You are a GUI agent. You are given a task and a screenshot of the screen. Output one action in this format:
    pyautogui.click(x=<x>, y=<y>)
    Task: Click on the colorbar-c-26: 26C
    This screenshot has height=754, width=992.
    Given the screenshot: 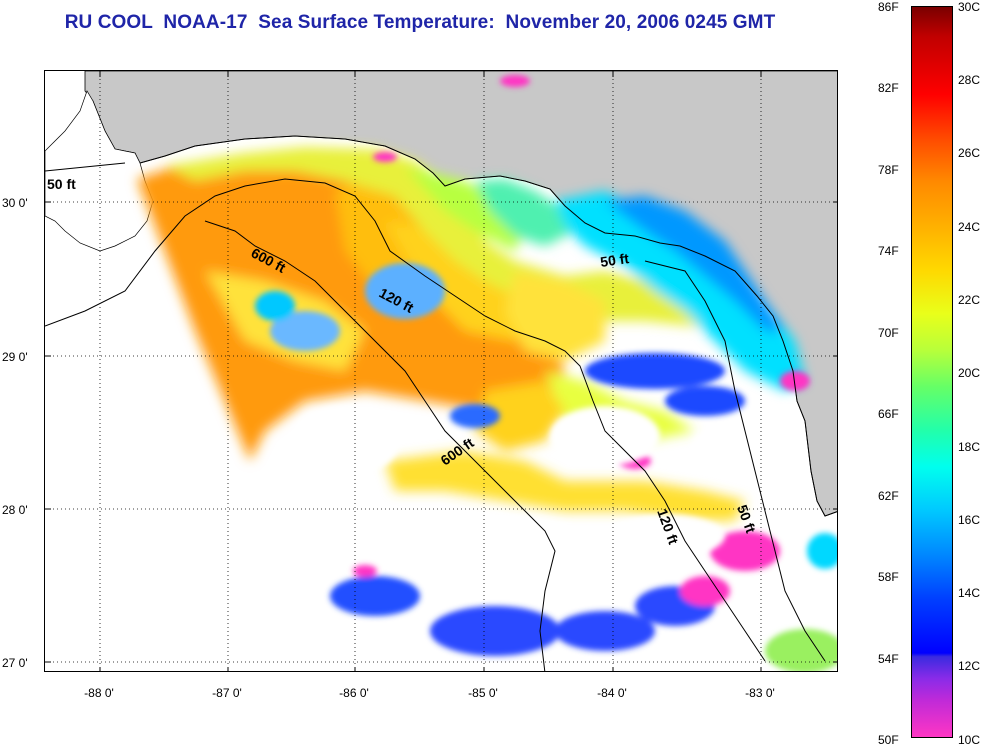 What is the action you would take?
    pyautogui.click(x=969, y=153)
    